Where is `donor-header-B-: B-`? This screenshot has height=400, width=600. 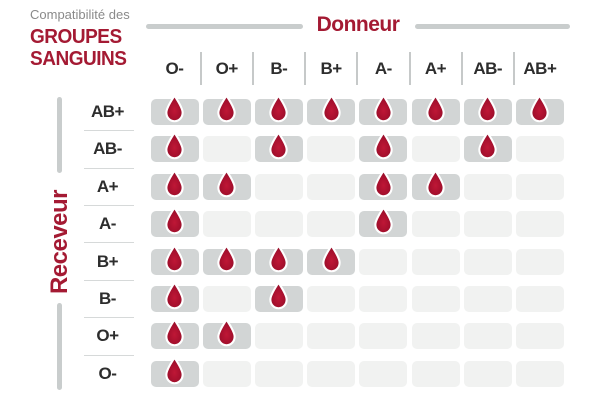 donor-header-B-: B- is located at coordinates (279, 68).